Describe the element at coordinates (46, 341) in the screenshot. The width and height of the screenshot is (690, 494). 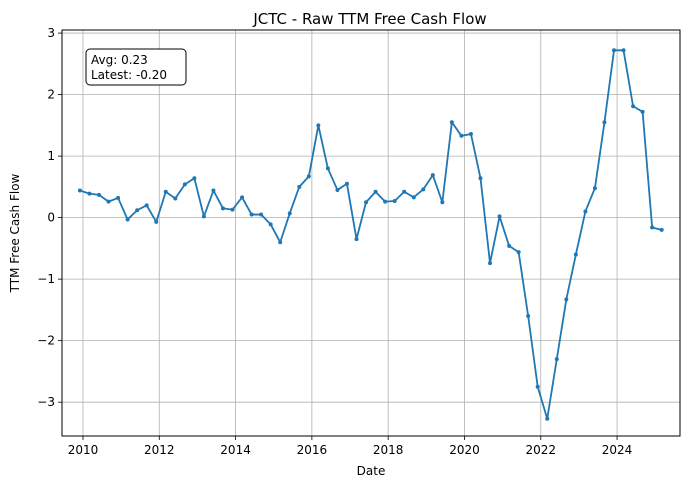
I see `y-tick-label: −2` at that location.